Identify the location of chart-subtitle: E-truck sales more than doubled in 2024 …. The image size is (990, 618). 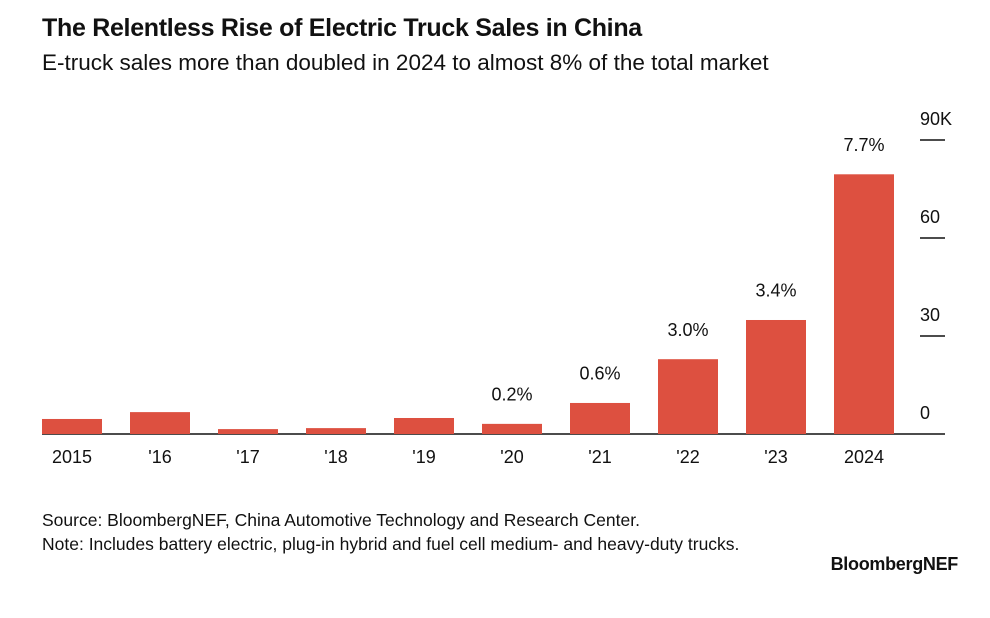
(405, 62).